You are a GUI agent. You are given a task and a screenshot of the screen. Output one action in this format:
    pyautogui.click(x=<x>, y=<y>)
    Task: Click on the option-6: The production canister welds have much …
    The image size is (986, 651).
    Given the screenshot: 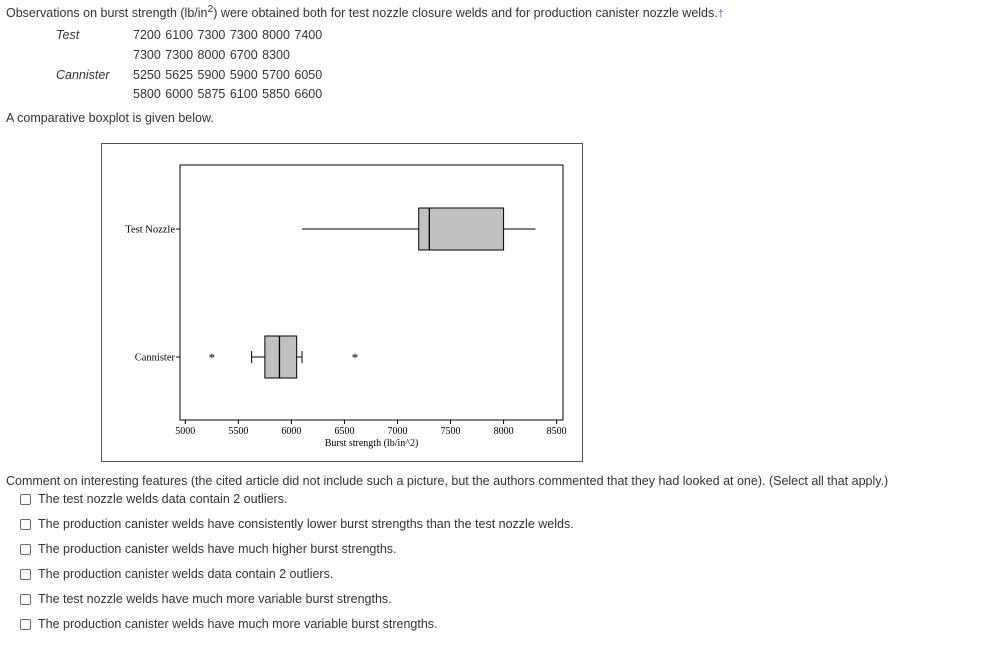 What is the action you would take?
    pyautogui.click(x=229, y=624)
    